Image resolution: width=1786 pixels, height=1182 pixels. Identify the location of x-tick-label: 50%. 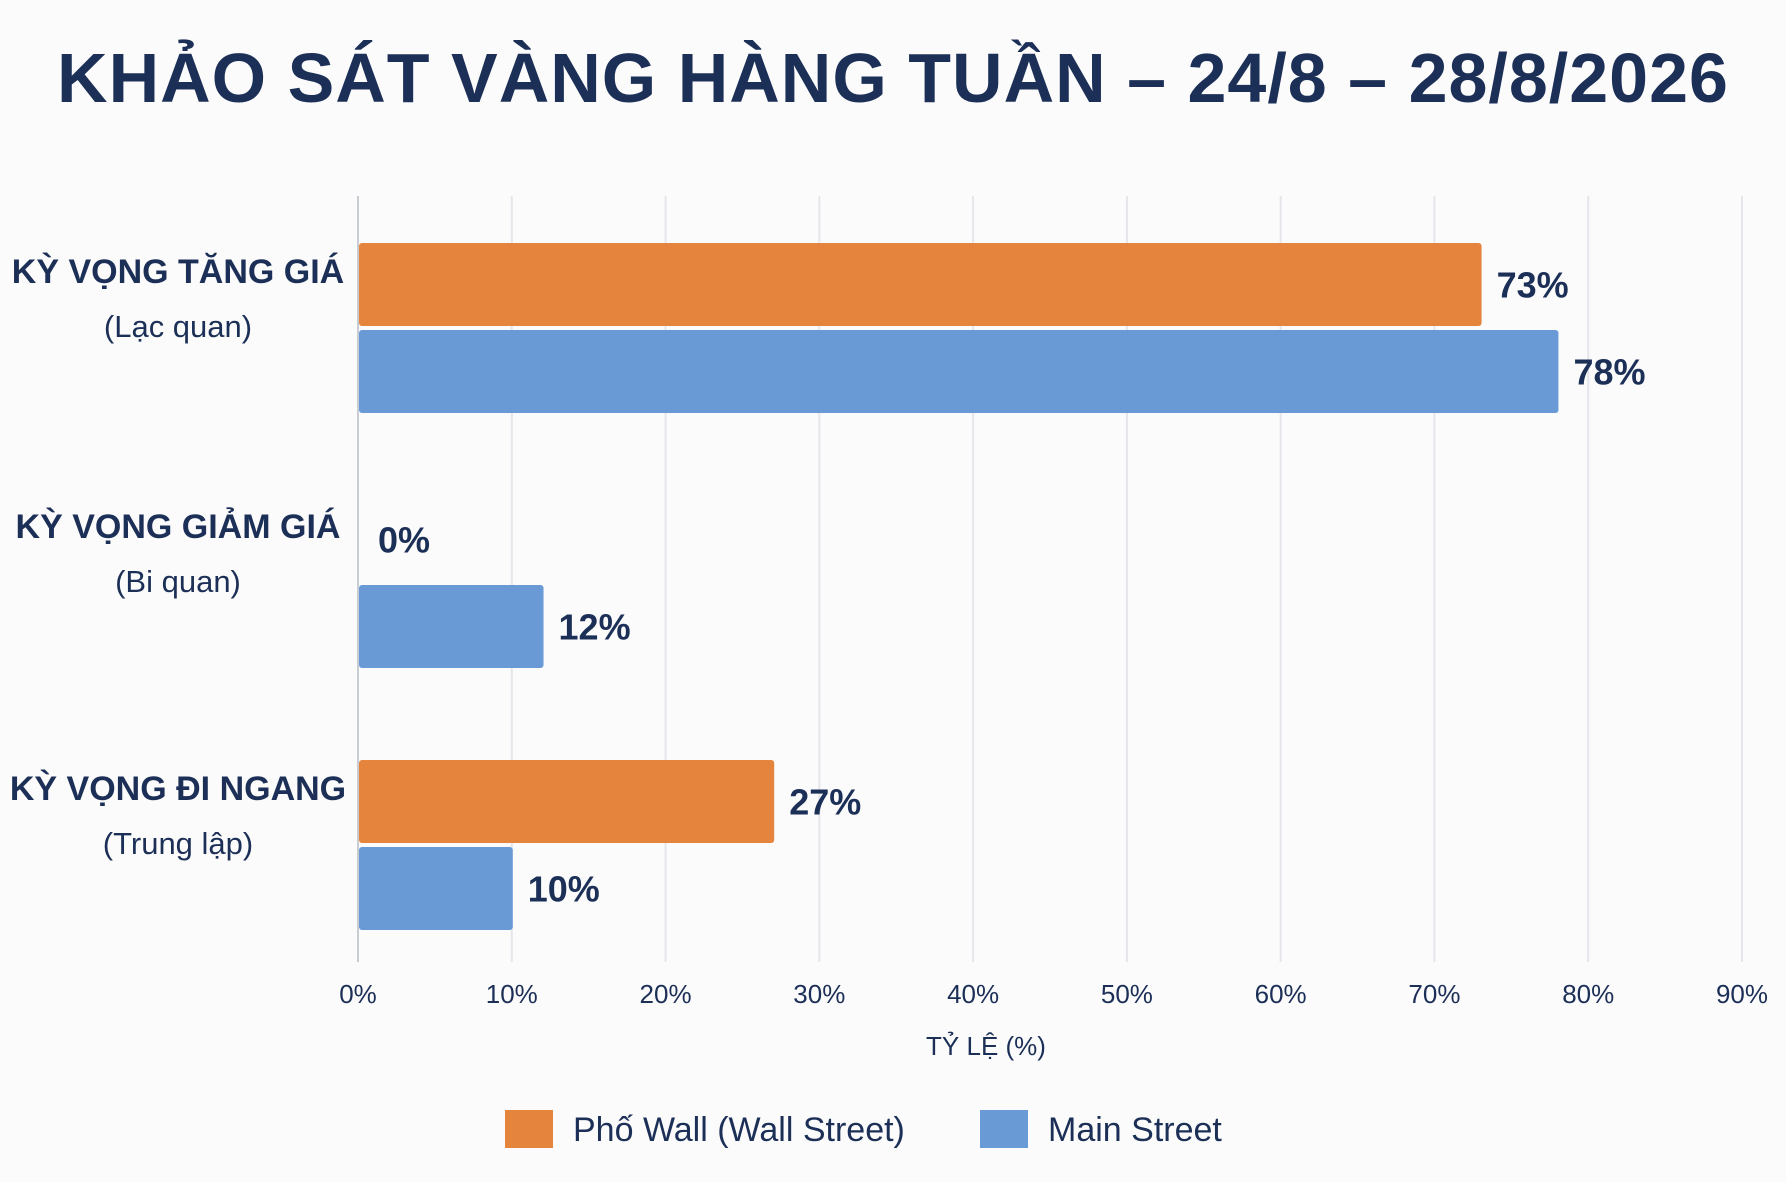
(1127, 994).